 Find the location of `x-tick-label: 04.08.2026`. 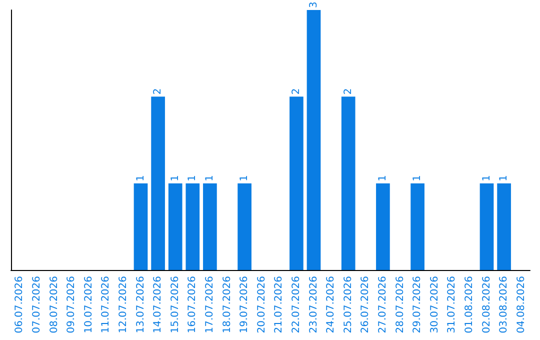

x-tick-label: 04.08.2026 is located at coordinates (521, 305).